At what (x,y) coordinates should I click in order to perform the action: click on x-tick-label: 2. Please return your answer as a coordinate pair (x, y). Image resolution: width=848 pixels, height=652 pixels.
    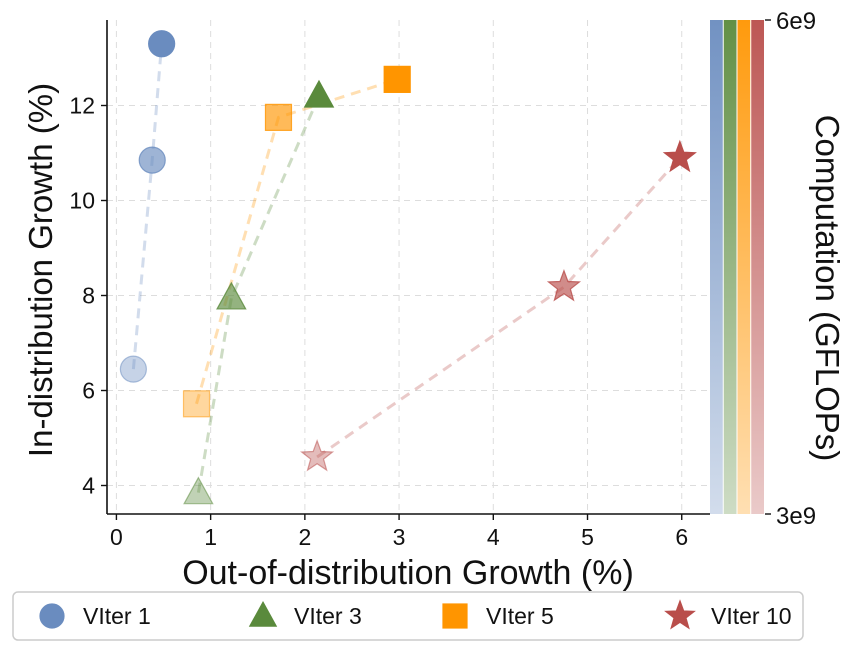
    Looking at the image, I should click on (304, 537).